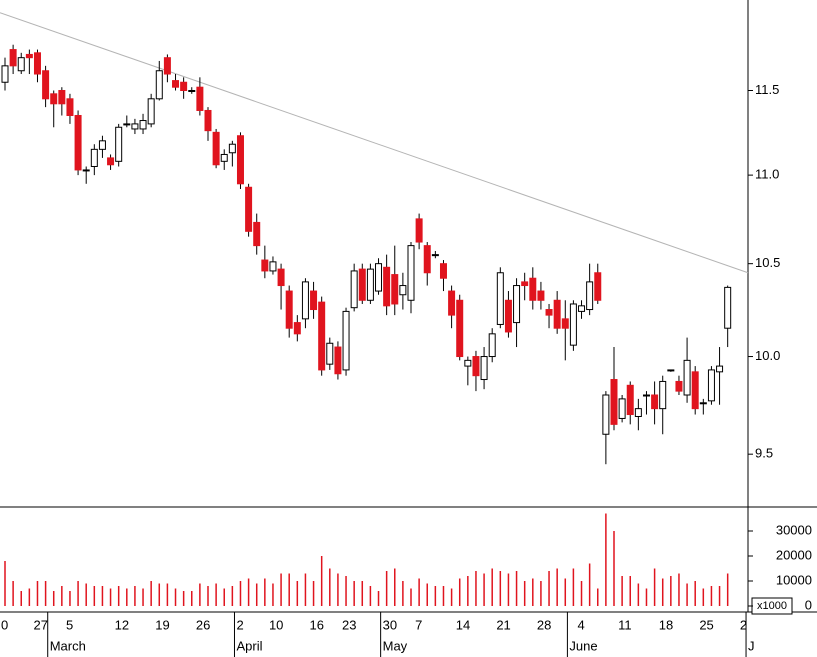  Describe the element at coordinates (666, 624) in the screenshot. I see `x-tick-label: 18` at that location.